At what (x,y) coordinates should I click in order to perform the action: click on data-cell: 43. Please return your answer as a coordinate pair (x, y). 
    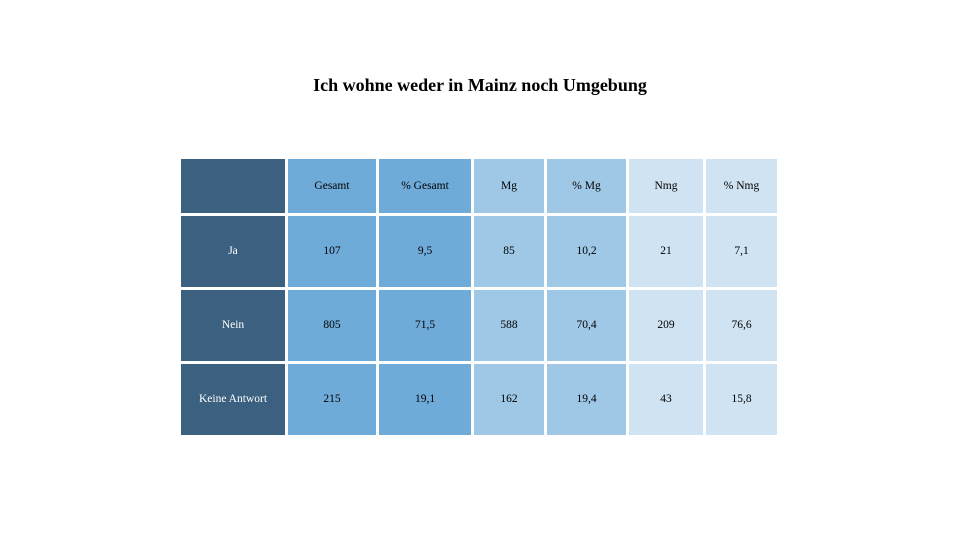
    Looking at the image, I should click on (666, 399).